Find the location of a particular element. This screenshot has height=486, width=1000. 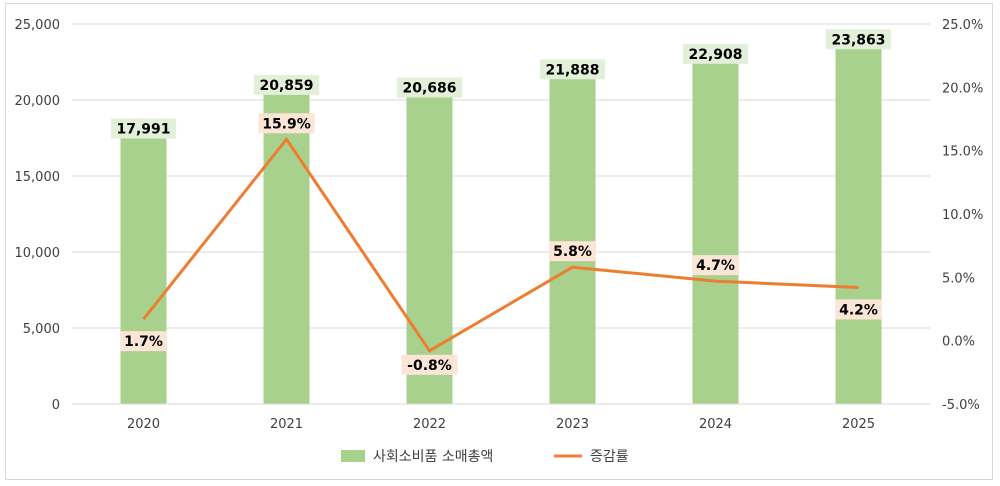

right-axis-tick-label: 15.0% is located at coordinates (962, 152).